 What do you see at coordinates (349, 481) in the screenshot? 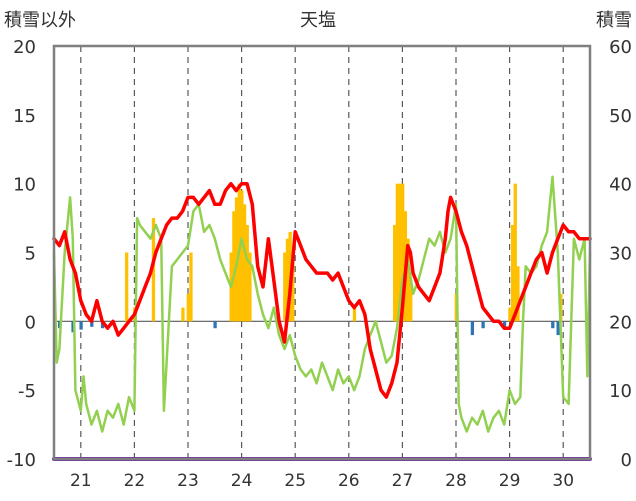
I see `x-tick-label: 26` at bounding box center [349, 481].